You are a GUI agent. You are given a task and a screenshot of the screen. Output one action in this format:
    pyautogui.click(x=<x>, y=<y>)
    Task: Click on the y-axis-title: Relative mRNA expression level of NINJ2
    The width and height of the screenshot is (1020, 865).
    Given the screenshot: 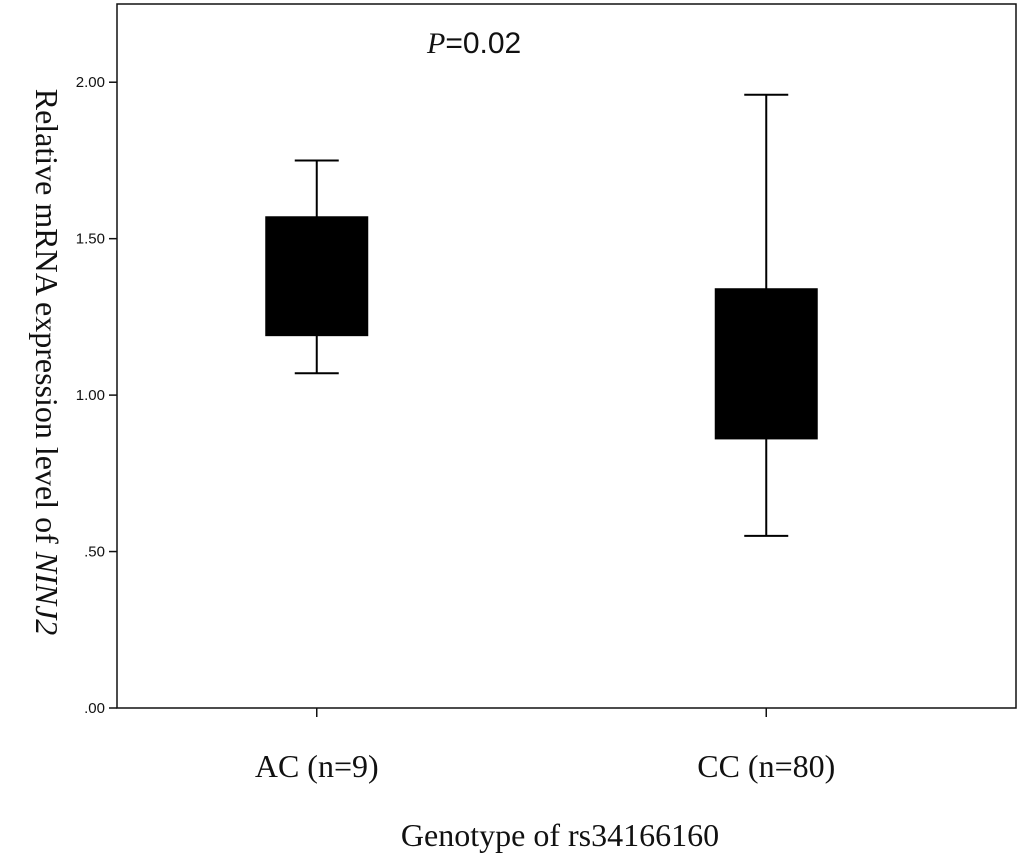 What is the action you would take?
    pyautogui.click(x=47, y=362)
    